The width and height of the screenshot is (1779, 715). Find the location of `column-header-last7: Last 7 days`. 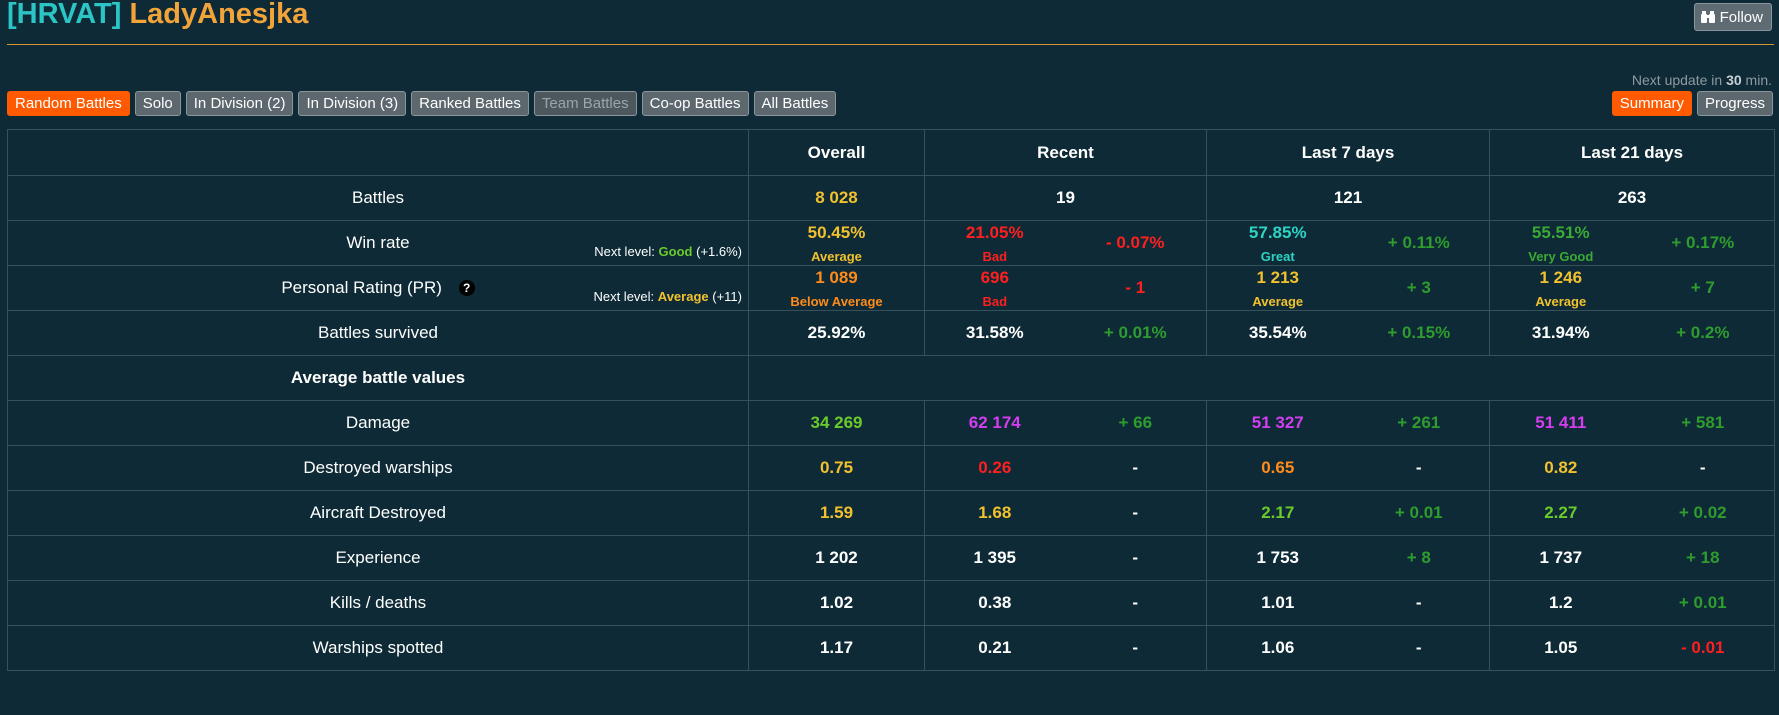

column-header-last7: Last 7 days is located at coordinates (1348, 152).